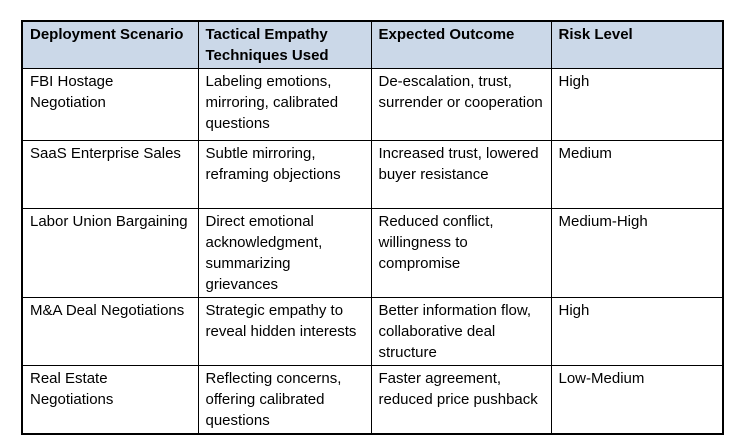 The height and width of the screenshot is (445, 751). Describe the element at coordinates (110, 104) in the screenshot. I see `cell-scenario: FBI Hostage Negotiation` at that location.